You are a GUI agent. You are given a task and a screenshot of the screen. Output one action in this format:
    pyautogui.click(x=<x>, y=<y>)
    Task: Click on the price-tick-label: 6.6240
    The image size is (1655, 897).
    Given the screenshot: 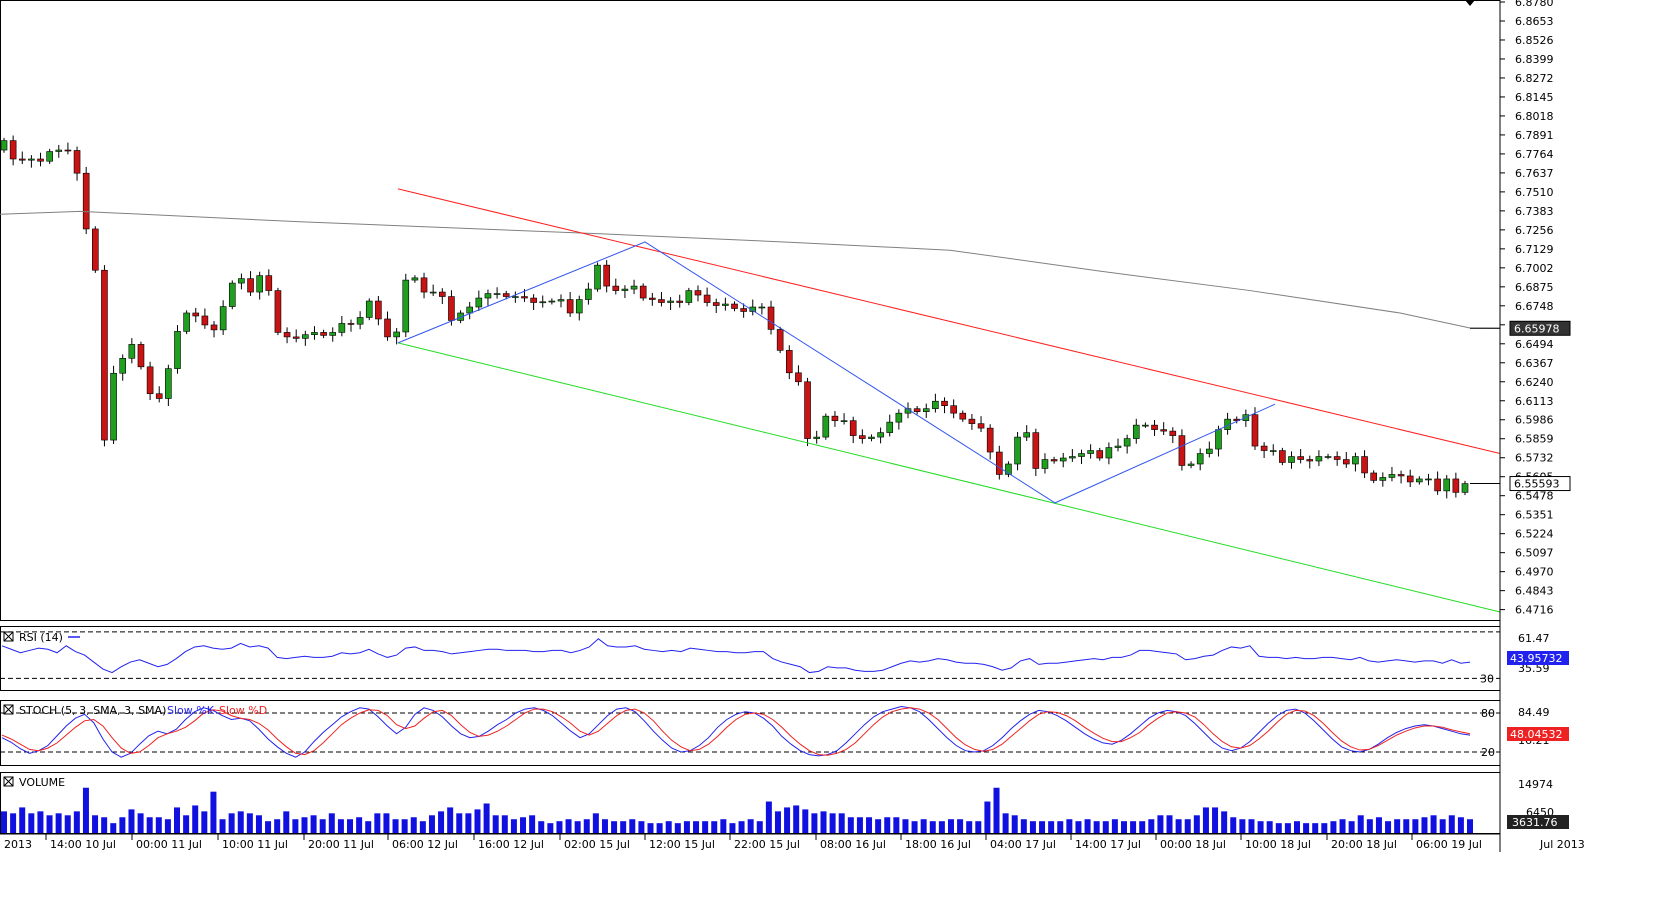 What is the action you would take?
    pyautogui.click(x=1534, y=382)
    